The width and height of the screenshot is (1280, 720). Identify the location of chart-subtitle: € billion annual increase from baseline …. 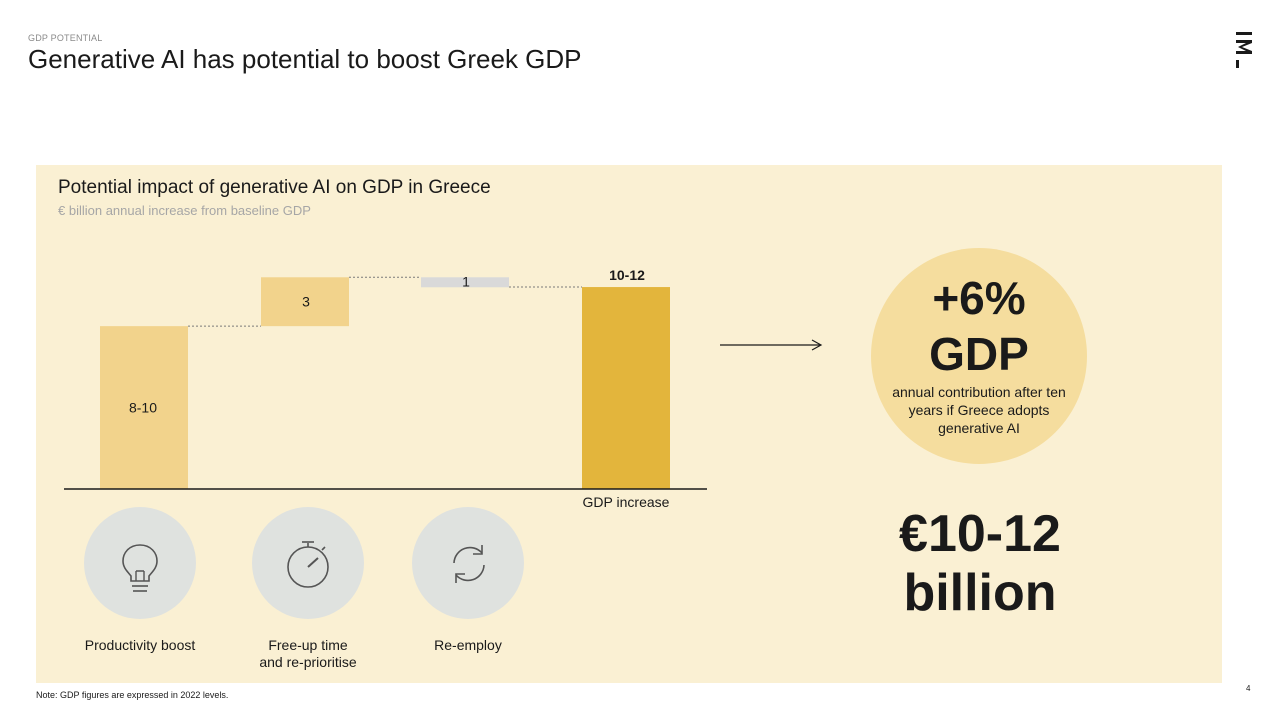
(184, 210).